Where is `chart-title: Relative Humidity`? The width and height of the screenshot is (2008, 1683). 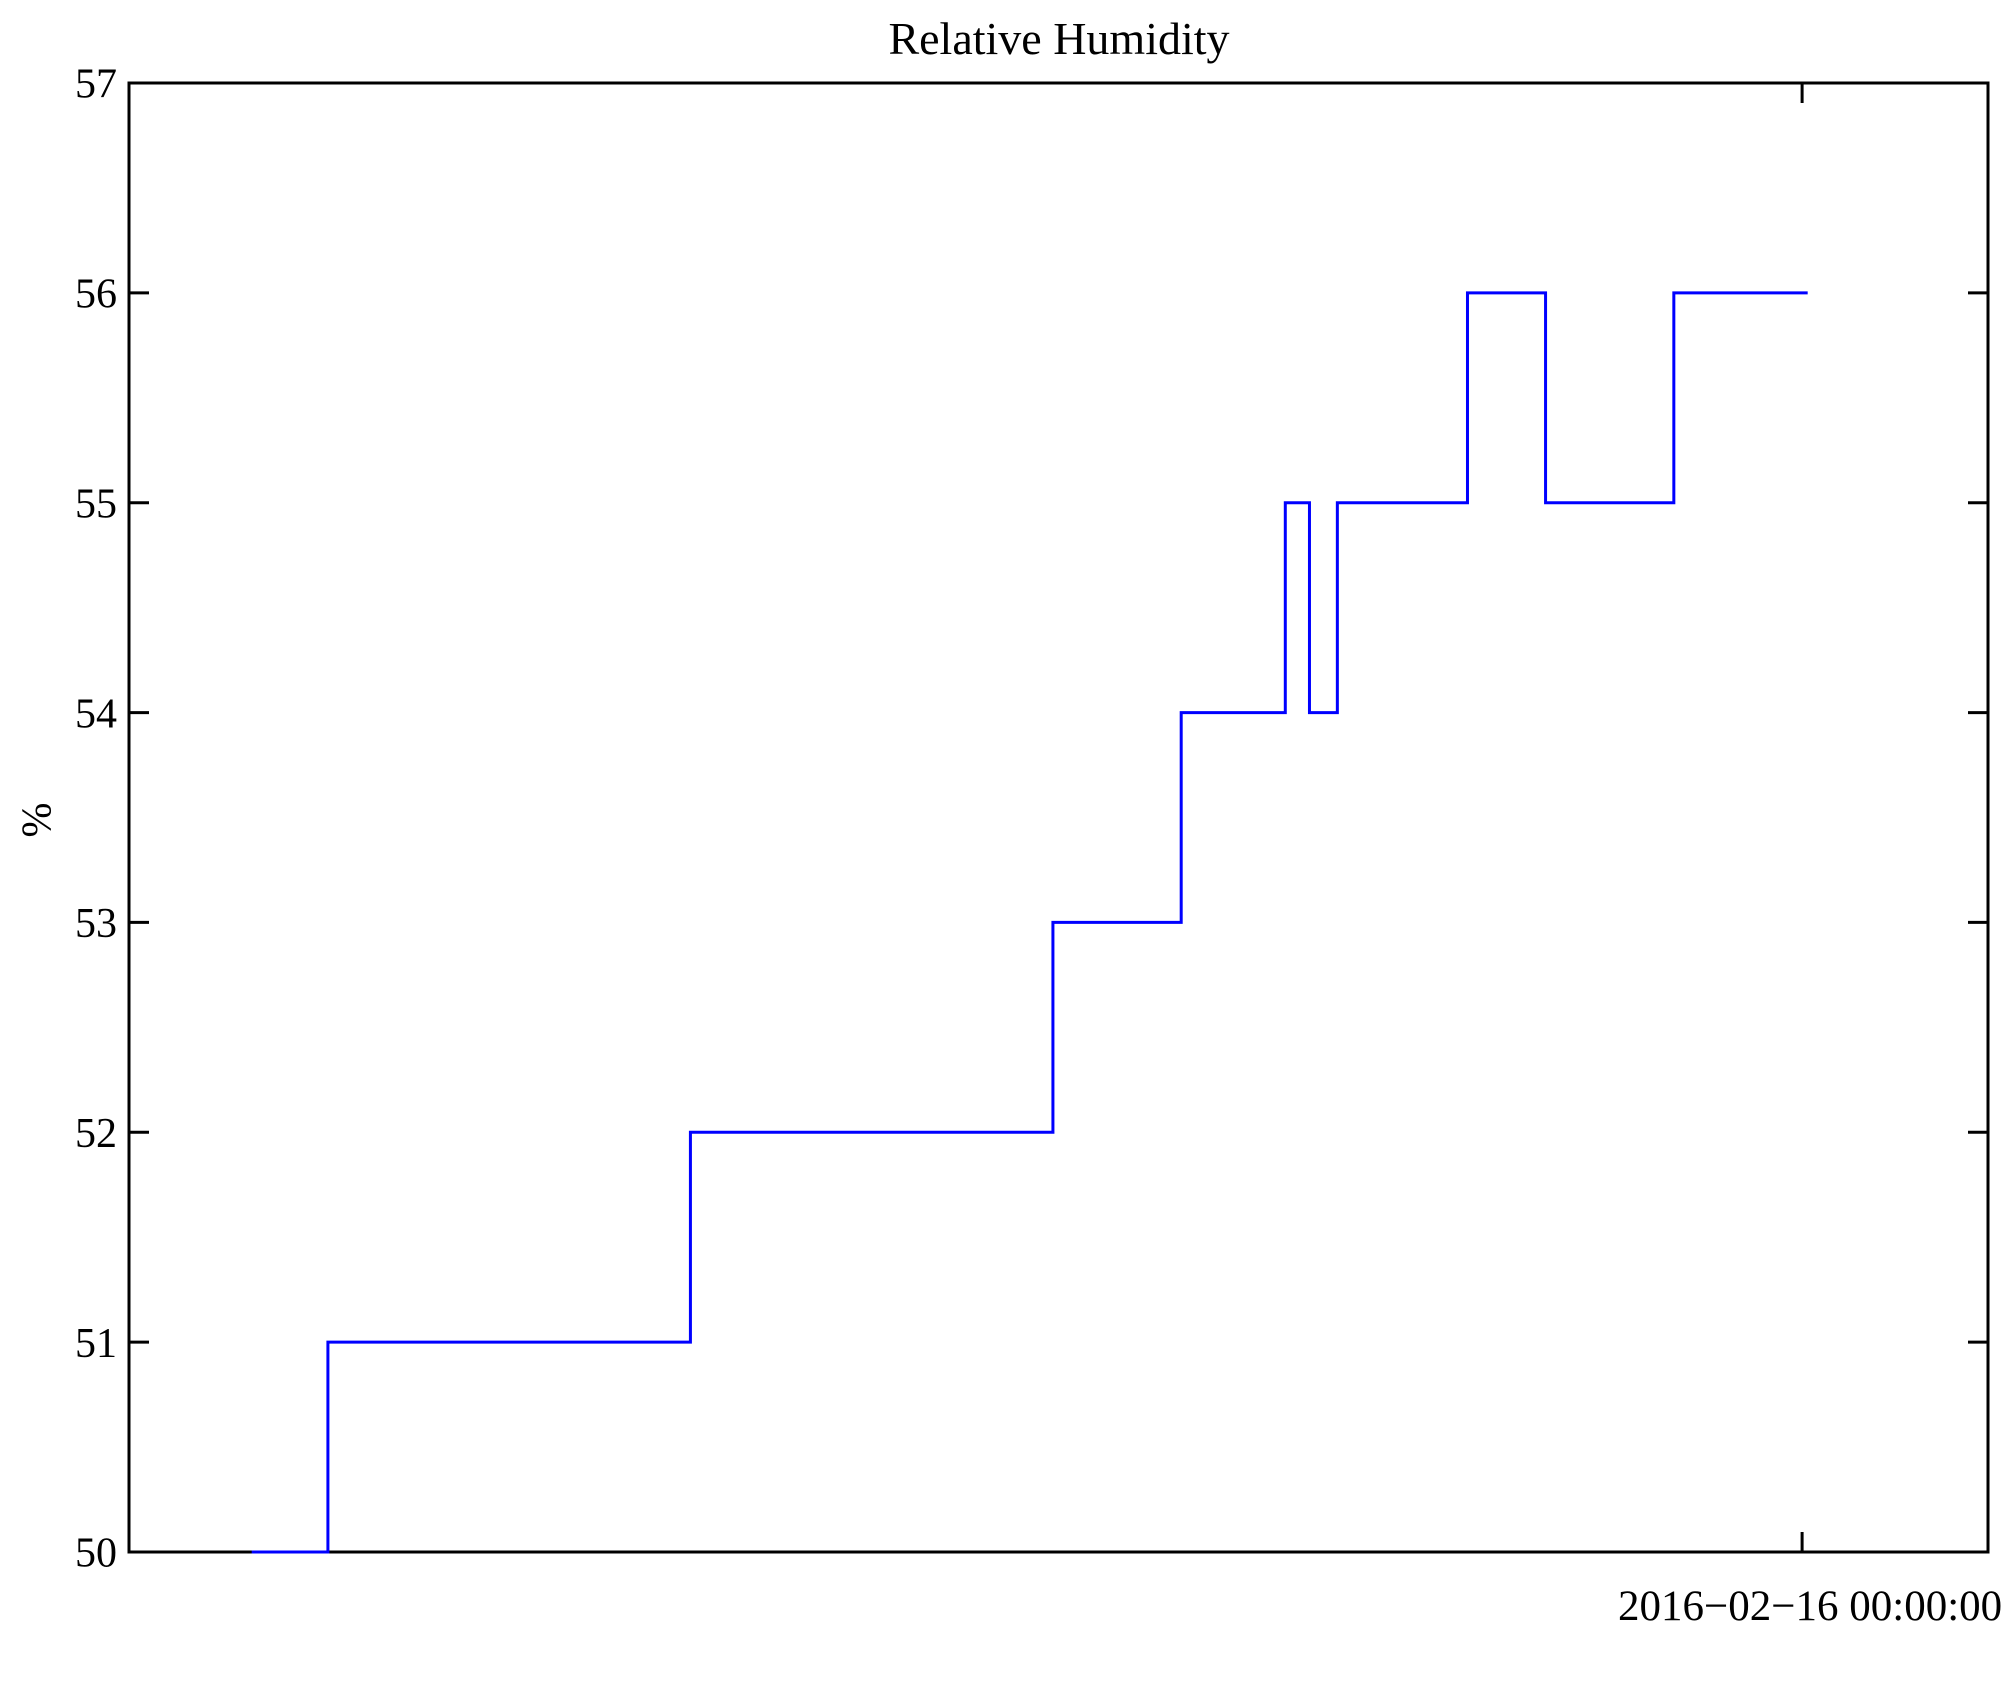
chart-title: Relative Humidity is located at coordinates (1058, 38).